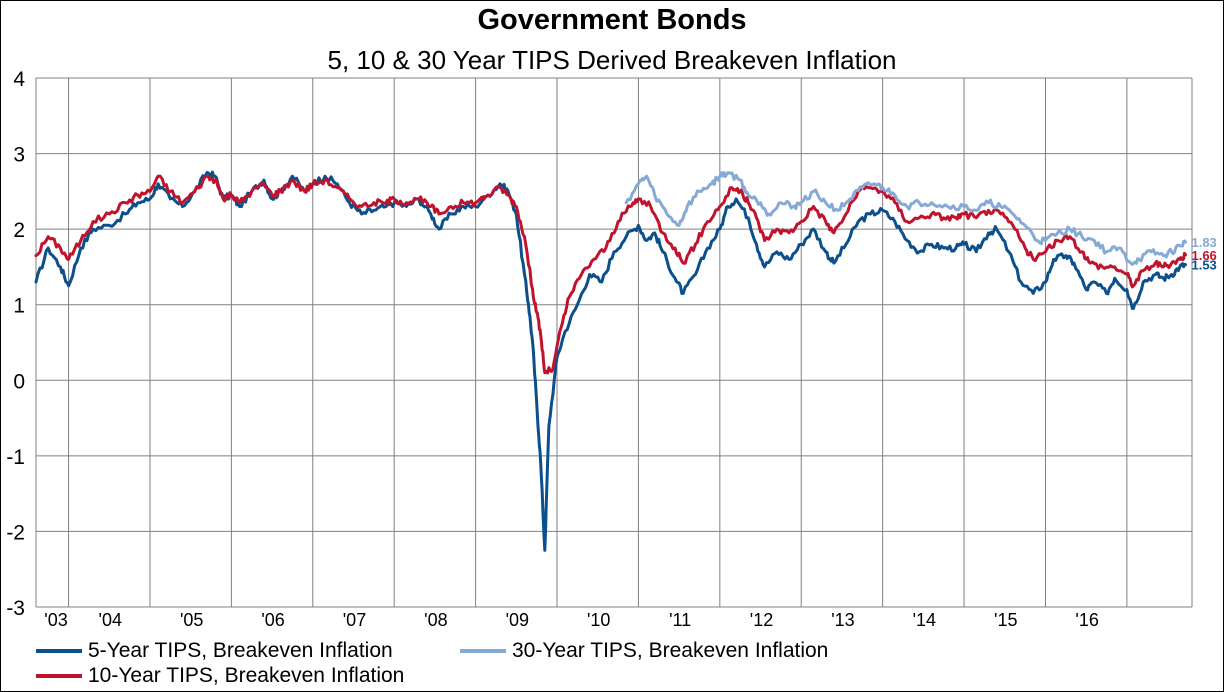  Describe the element at coordinates (612, 20) in the screenshot. I see `chart-title: Government Bonds` at that location.